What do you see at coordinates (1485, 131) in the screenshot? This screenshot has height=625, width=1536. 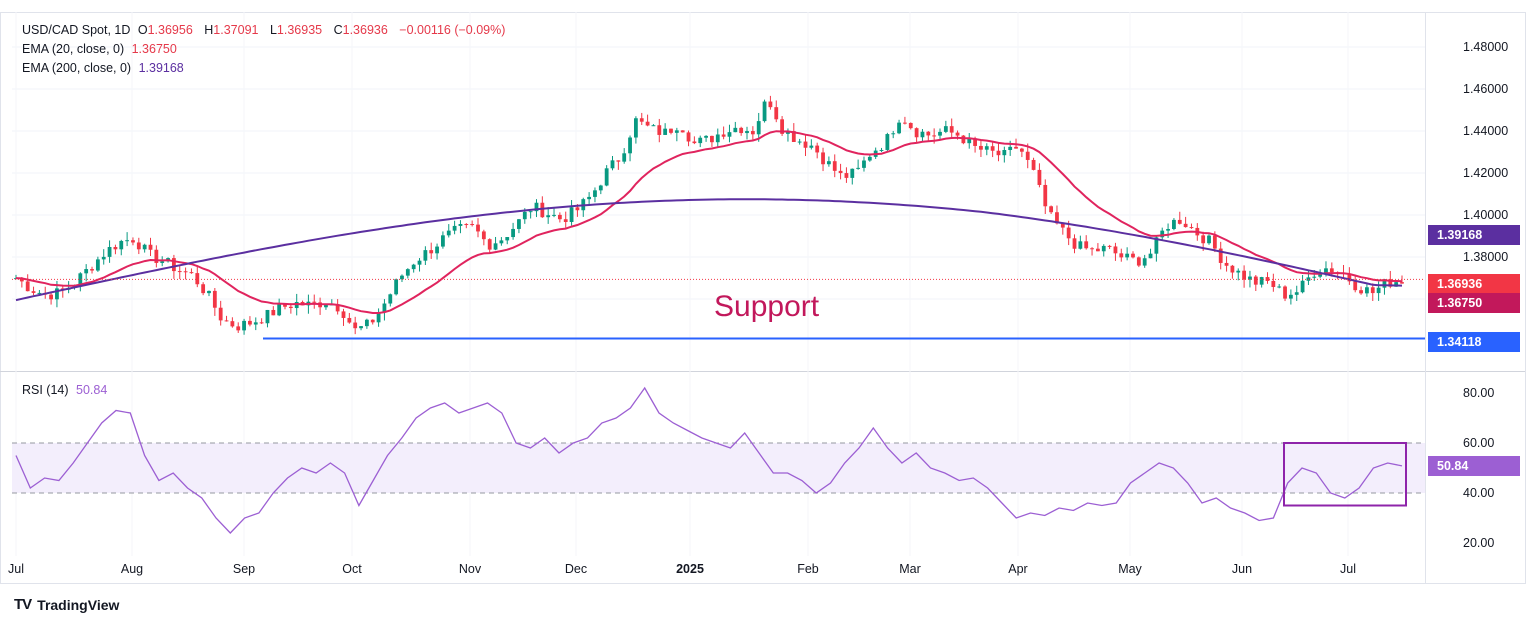 I see `price-tick-label: 1.44000` at bounding box center [1485, 131].